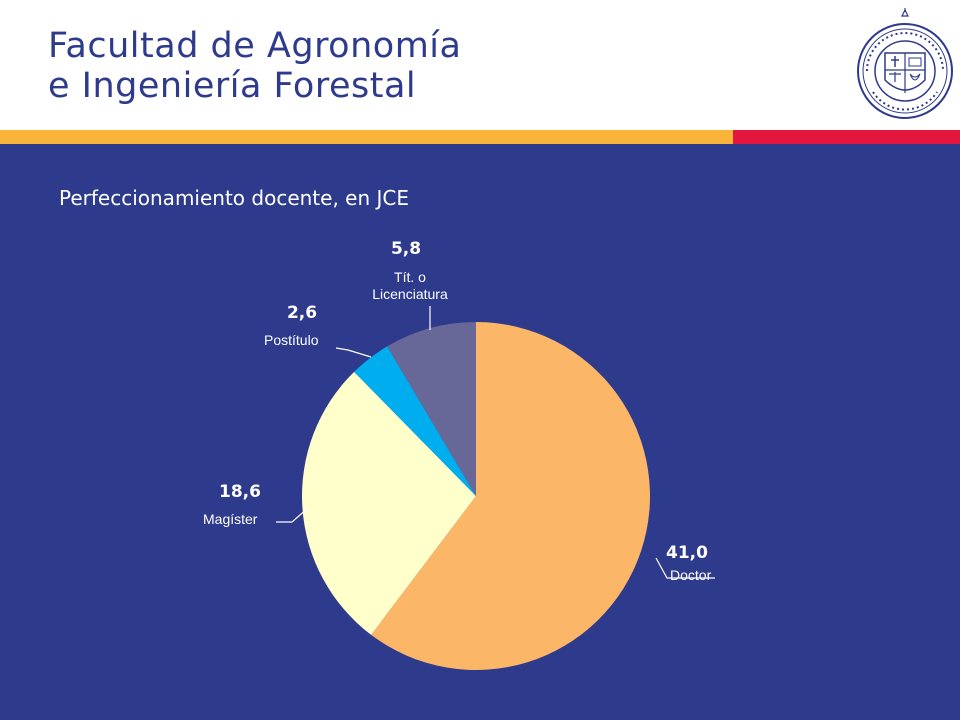 Image resolution: width=960 pixels, height=720 pixels. What do you see at coordinates (232, 86) in the screenshot?
I see `title-line-2: e Ingeniería Forestal` at bounding box center [232, 86].